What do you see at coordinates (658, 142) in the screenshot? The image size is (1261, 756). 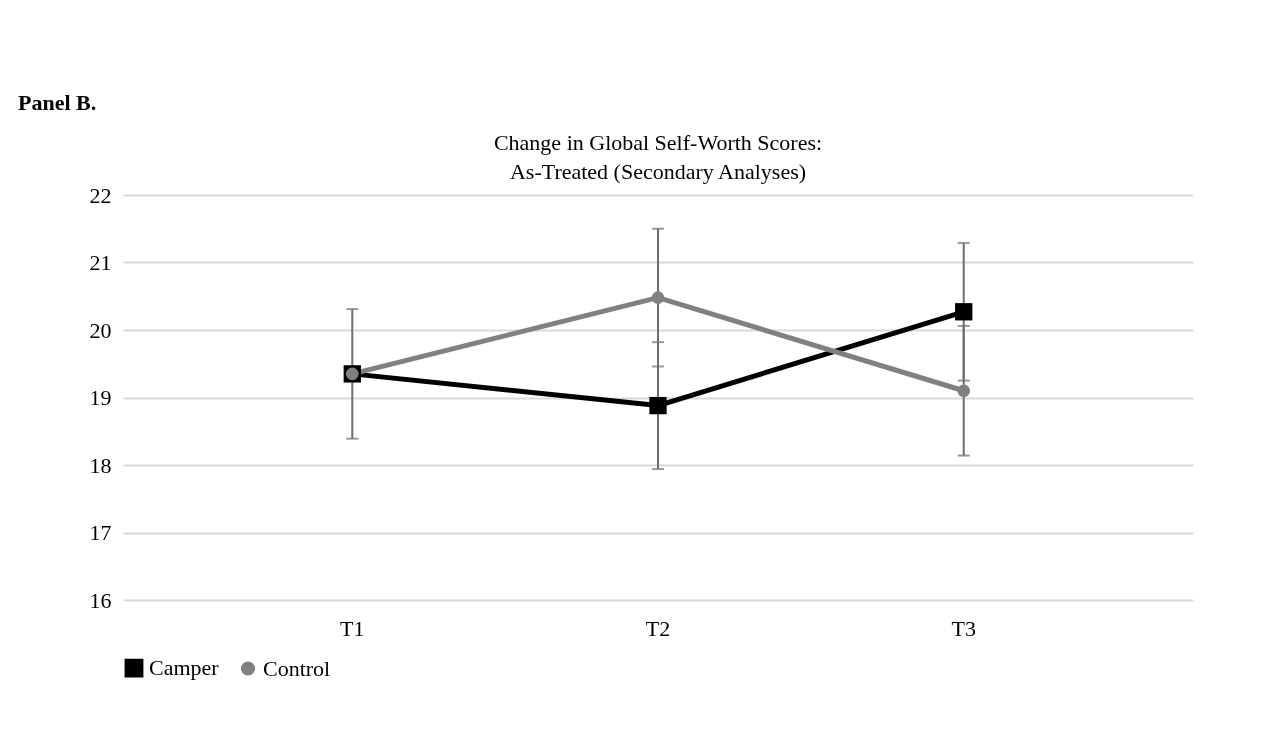 I see `chart-title: Change in Global Self-Worth Scores:` at bounding box center [658, 142].